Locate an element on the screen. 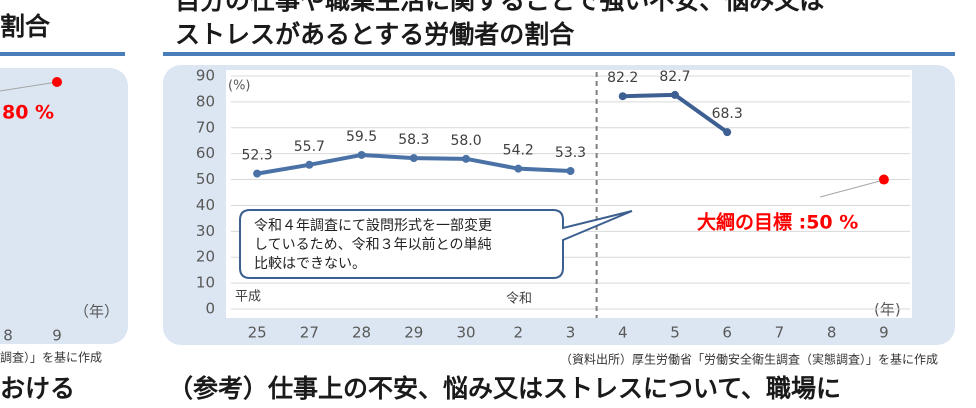  target-label: 80 % is located at coordinates (28, 113).